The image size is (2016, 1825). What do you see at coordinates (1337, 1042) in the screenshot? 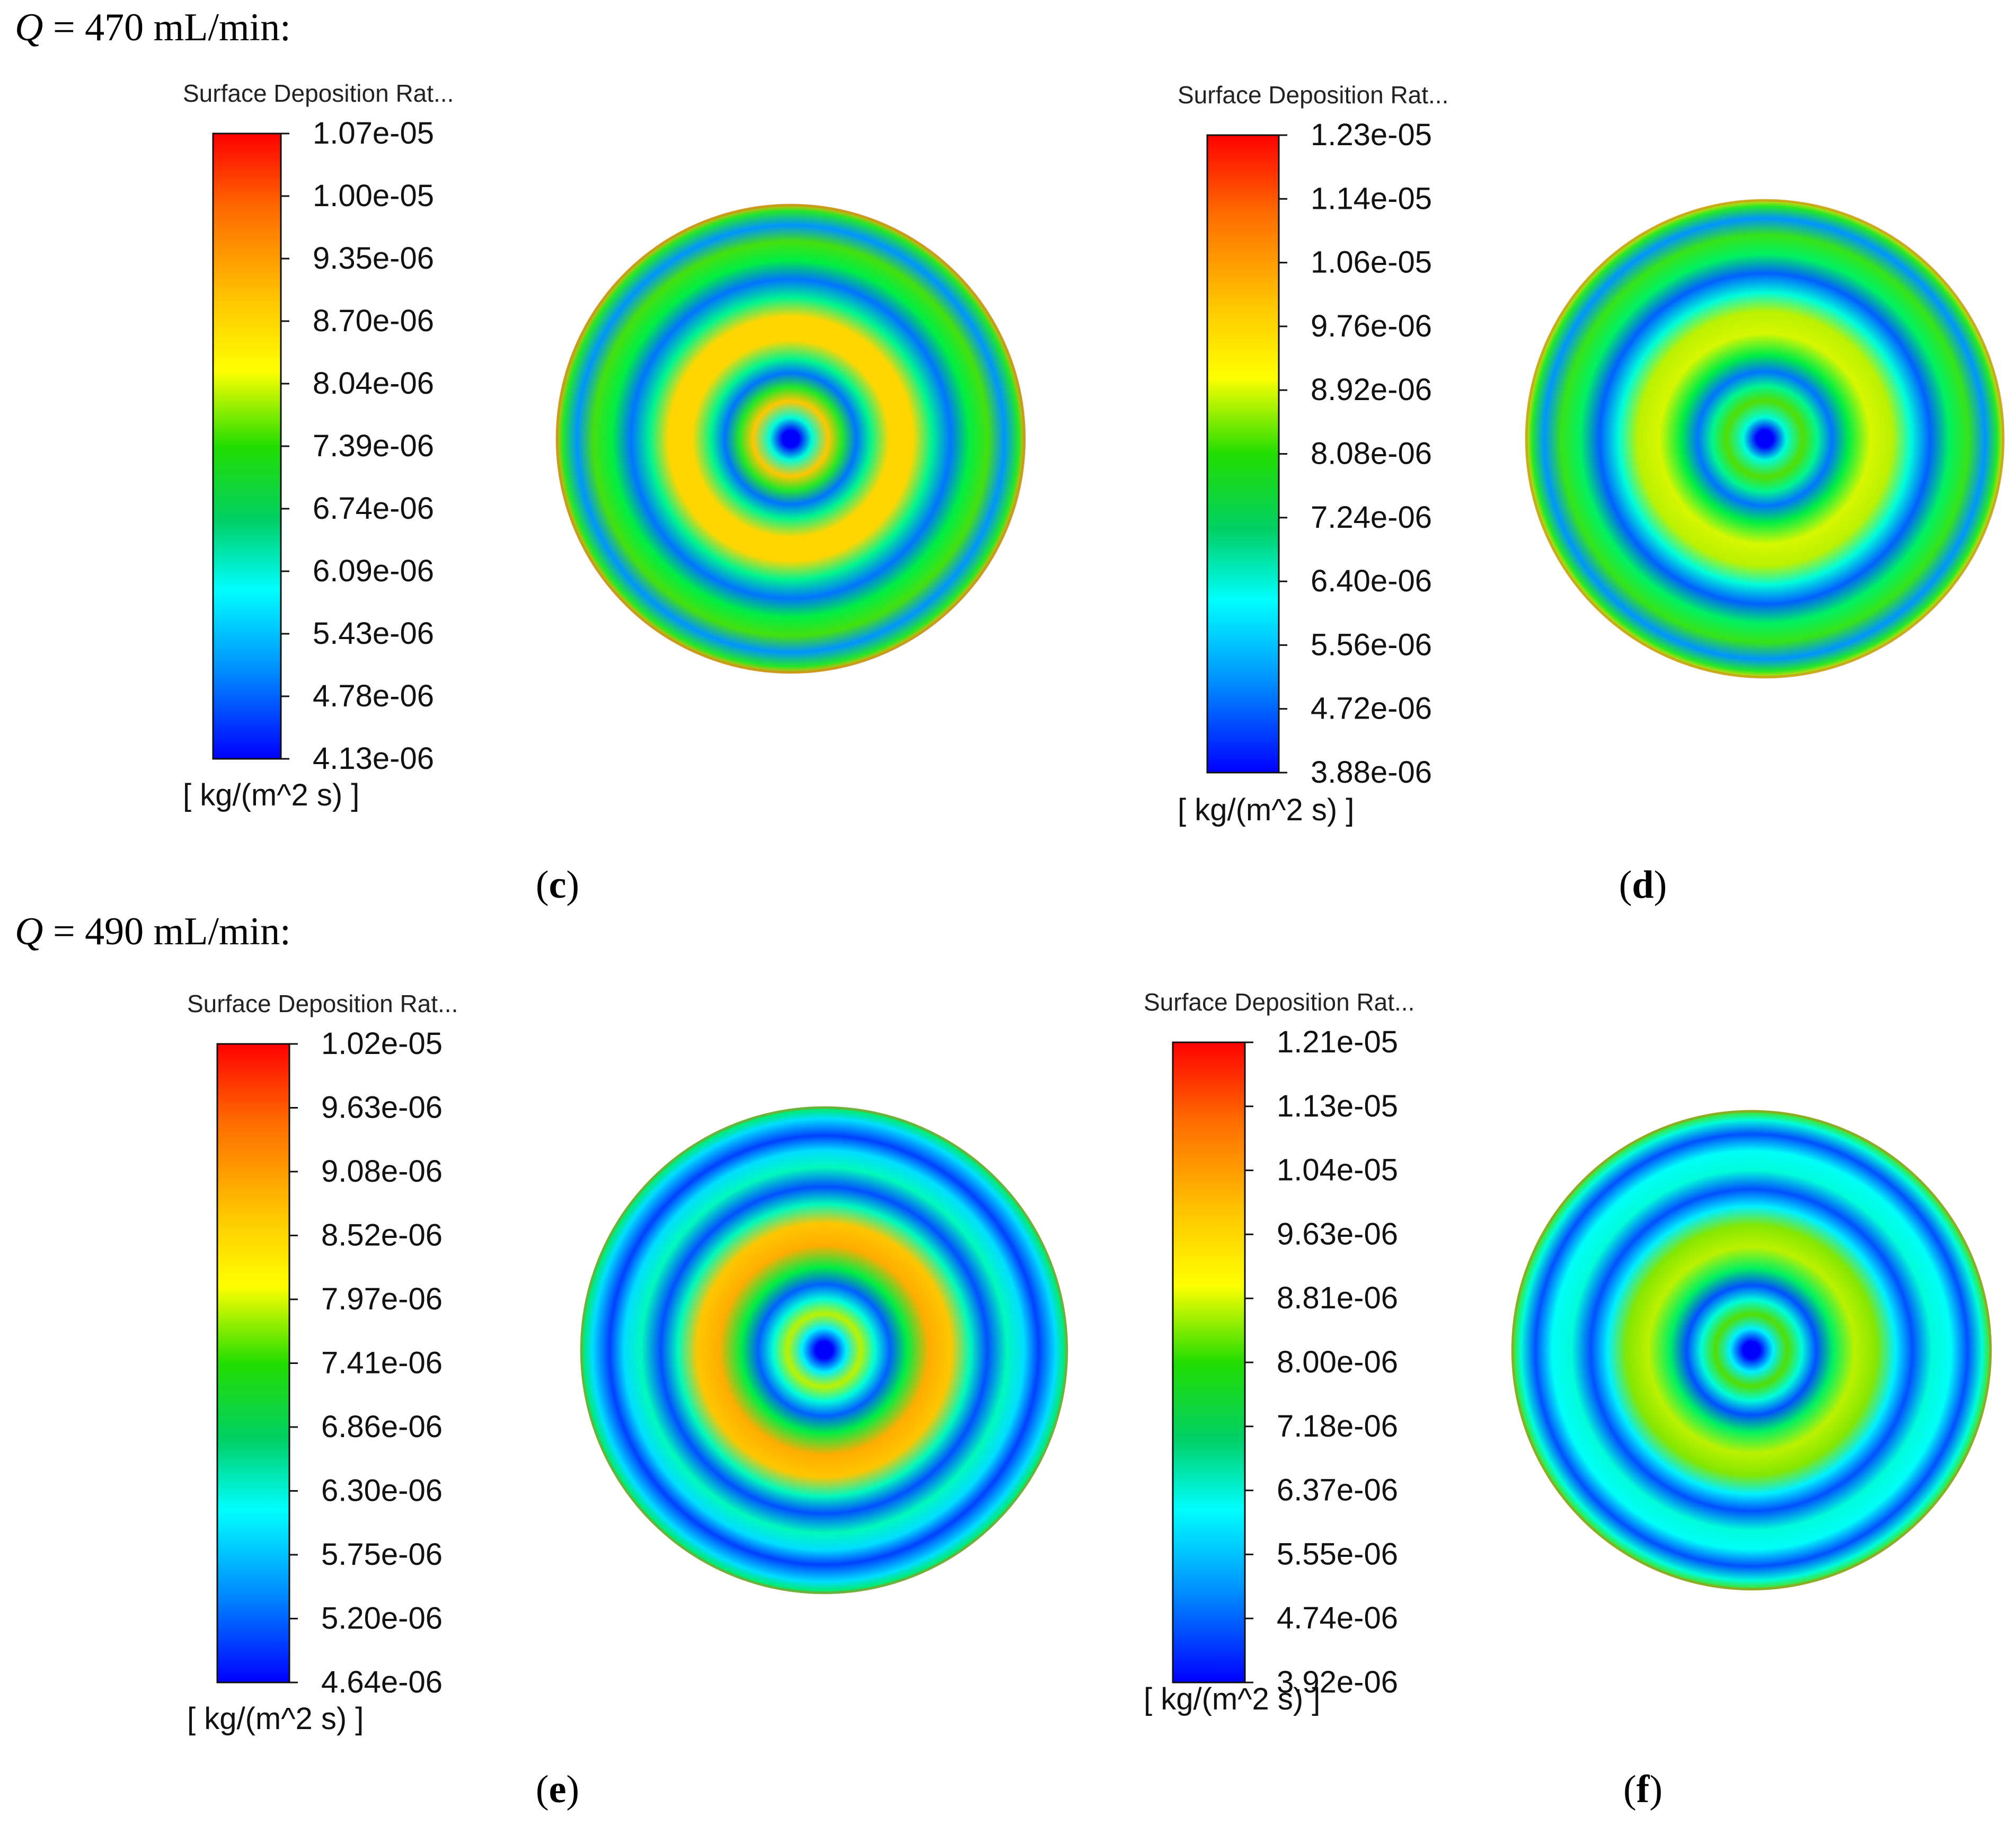
I see `colorbar-tick-label: 1.21e-05` at bounding box center [1337, 1042].